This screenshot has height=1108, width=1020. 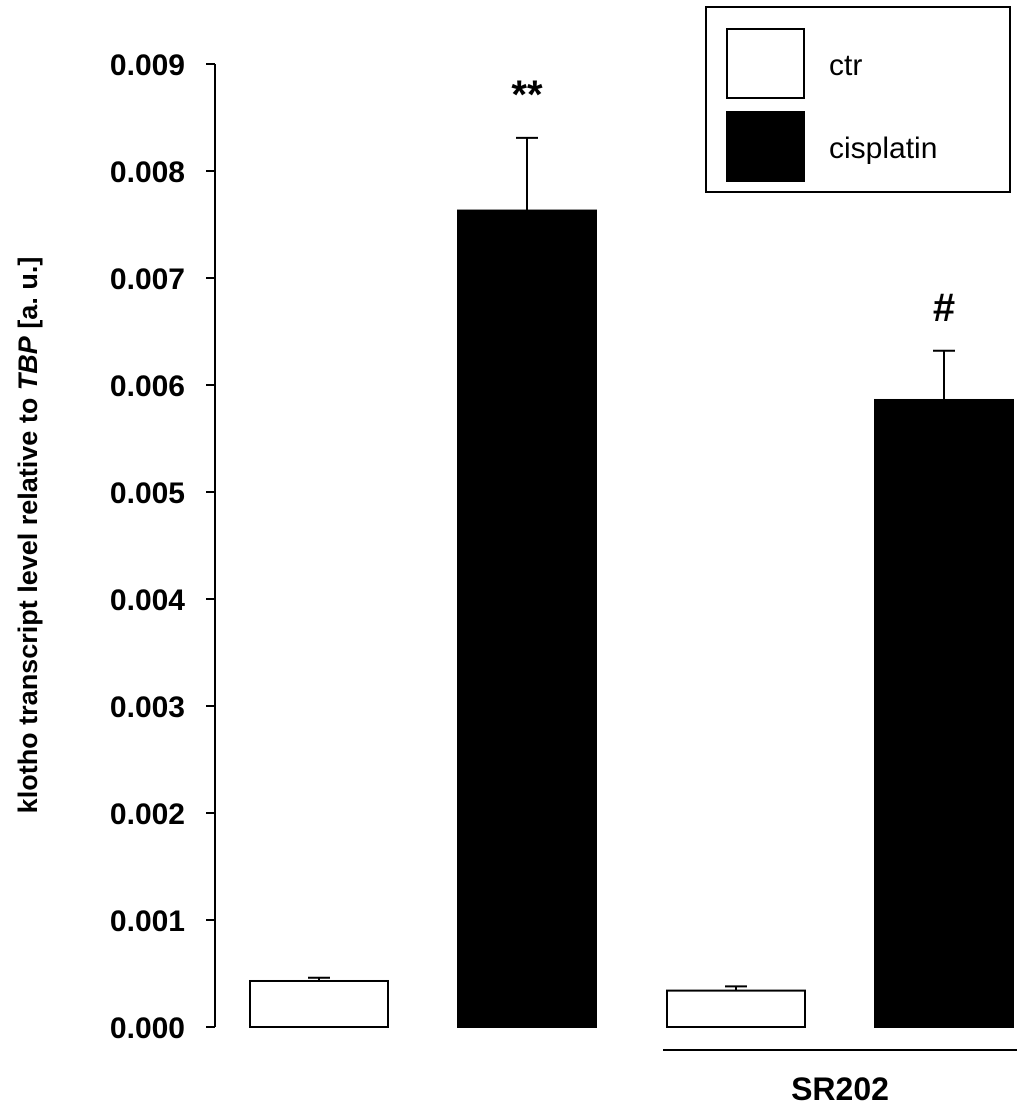 What do you see at coordinates (845, 65) in the screenshot?
I see `legend-label-ctr: ctr` at bounding box center [845, 65].